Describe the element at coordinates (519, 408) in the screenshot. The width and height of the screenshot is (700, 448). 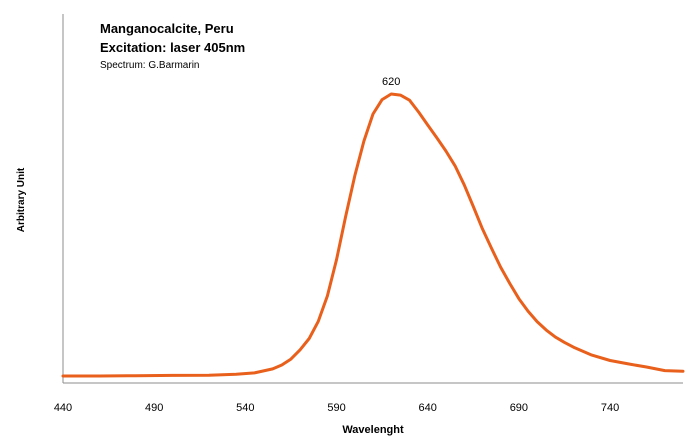
I see `x-tick-label: 690` at that location.